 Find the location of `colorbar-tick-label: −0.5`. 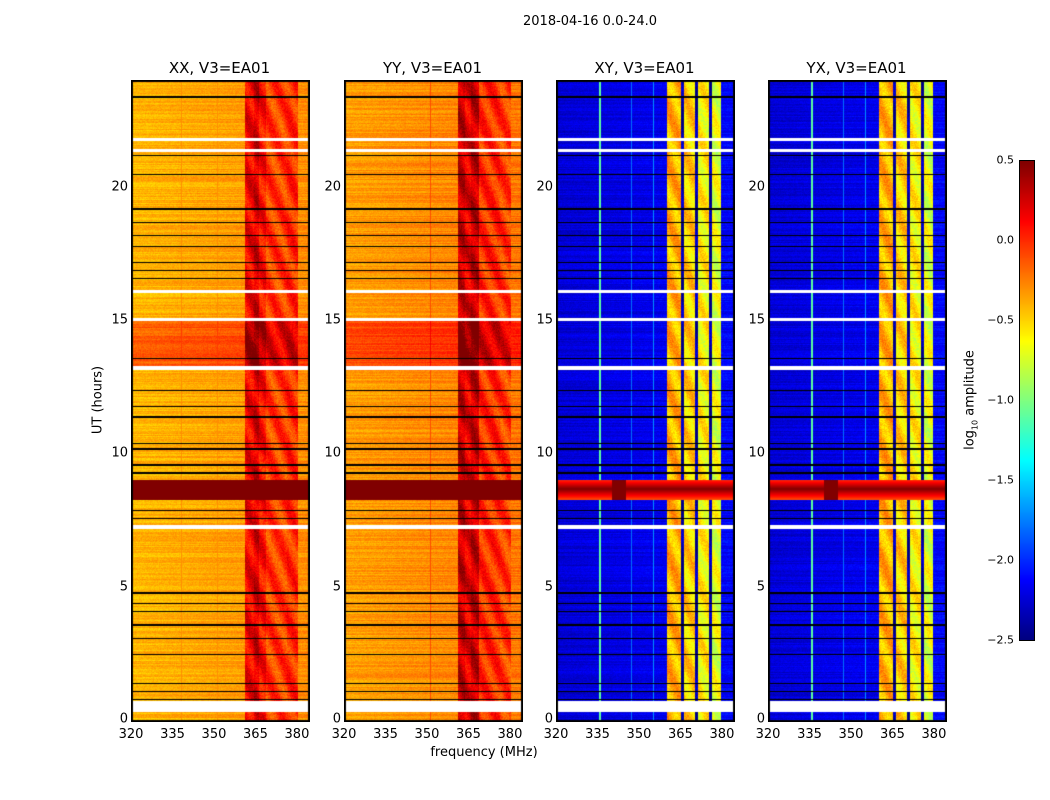

colorbar-tick-label: −0.5 is located at coordinates (1000, 320).